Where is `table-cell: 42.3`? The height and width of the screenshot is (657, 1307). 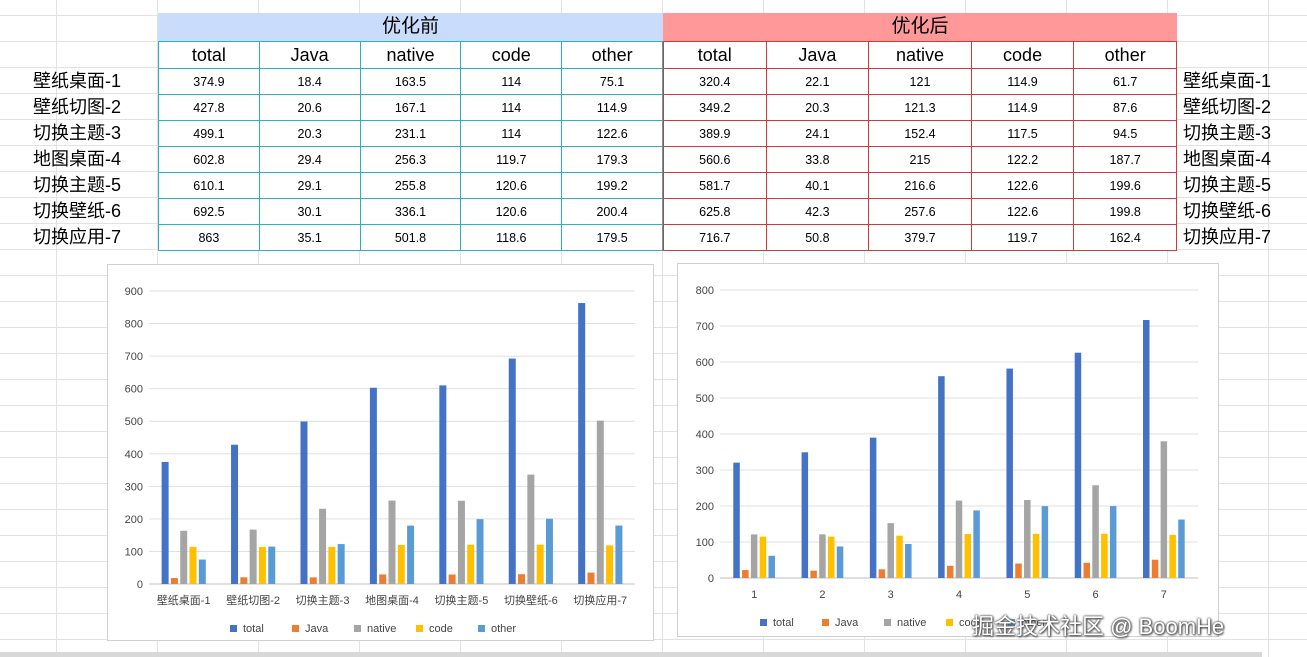 table-cell: 42.3 is located at coordinates (817, 211).